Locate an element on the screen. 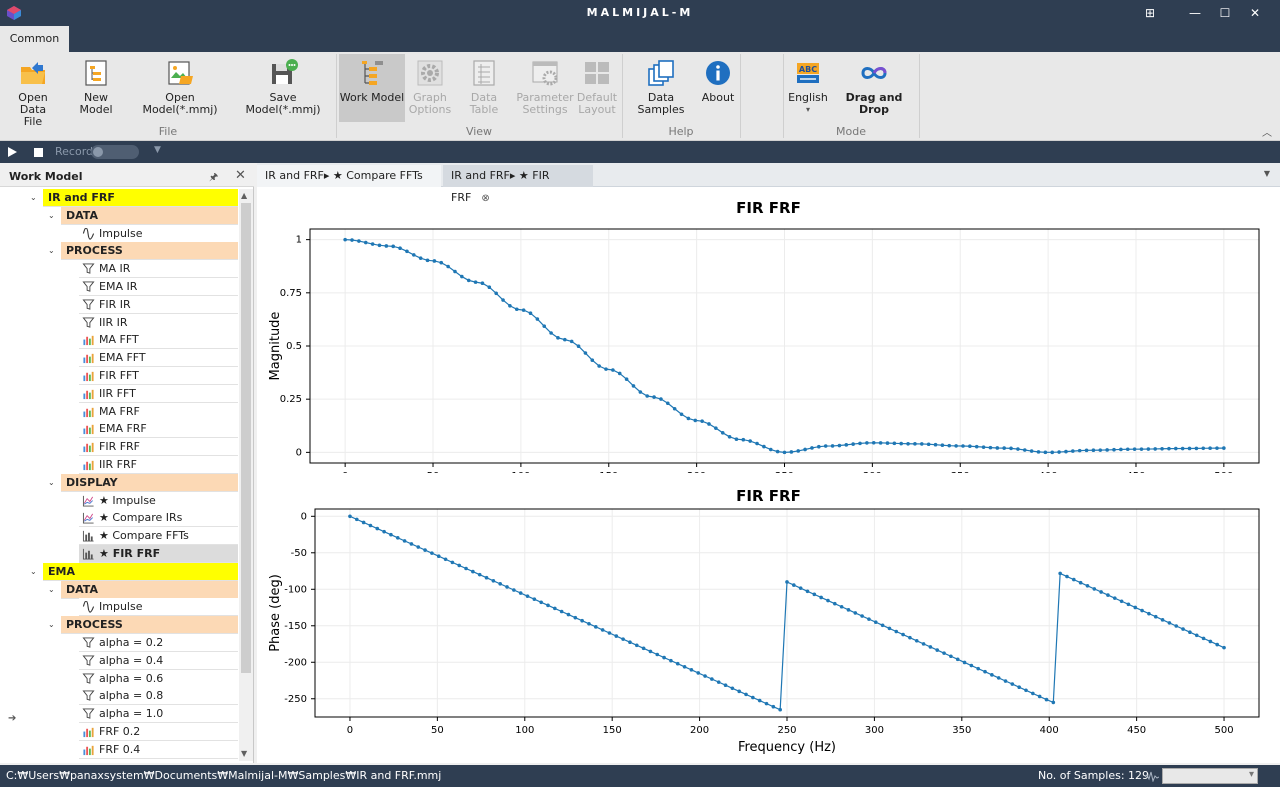  tree-row: ⌄ EMA is located at coordinates (119, 571).